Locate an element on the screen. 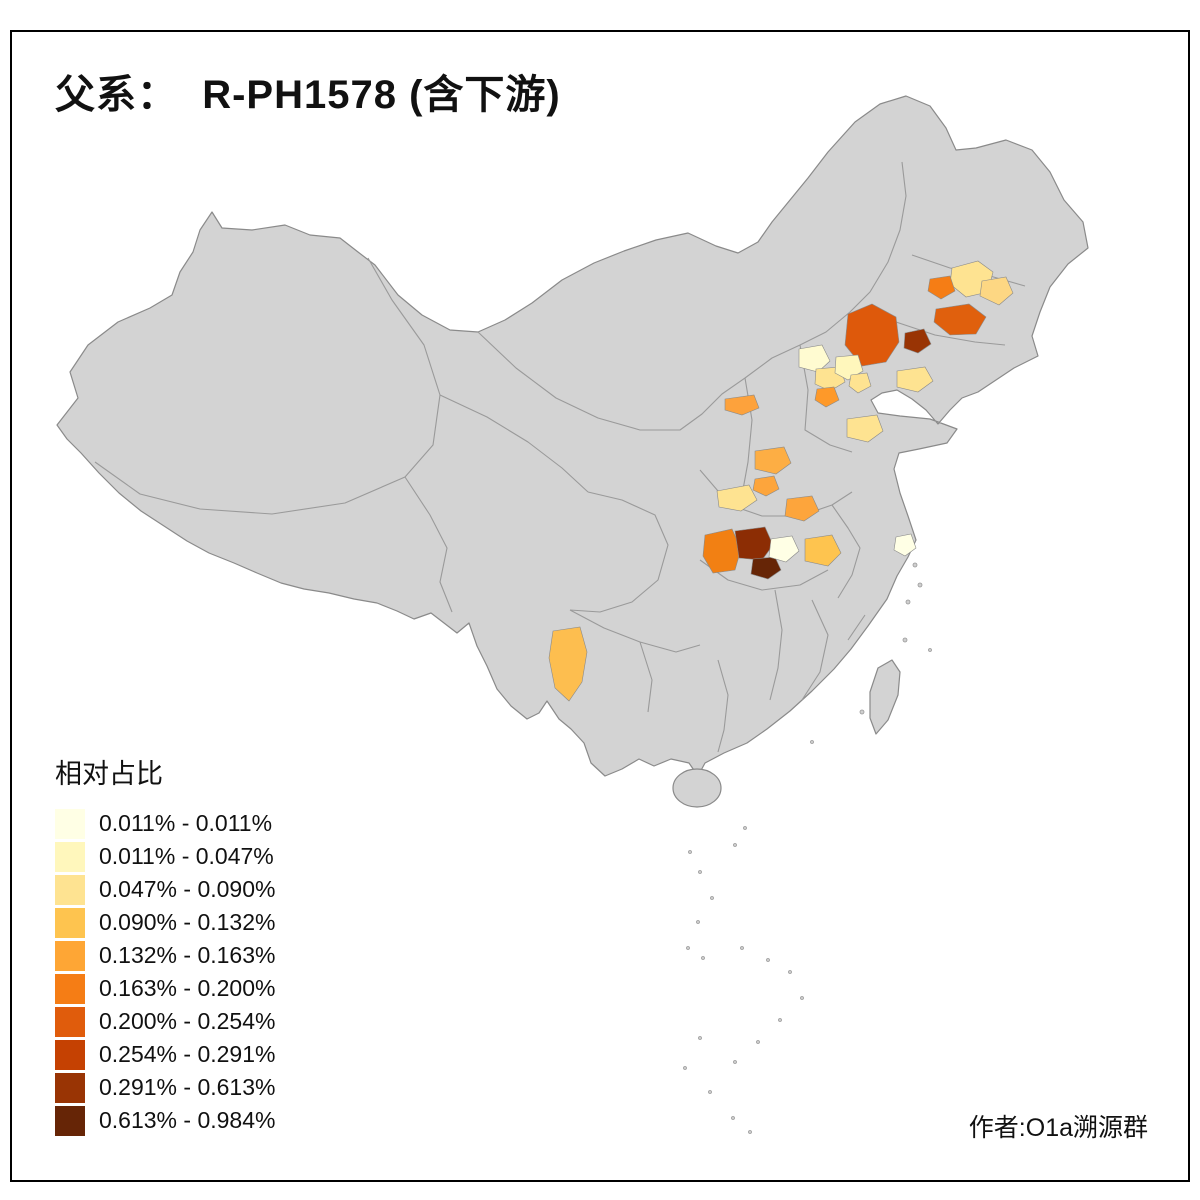 This screenshot has height=1200, width=1200. legend-row: 0.090% - 0.132% is located at coordinates (165, 922).